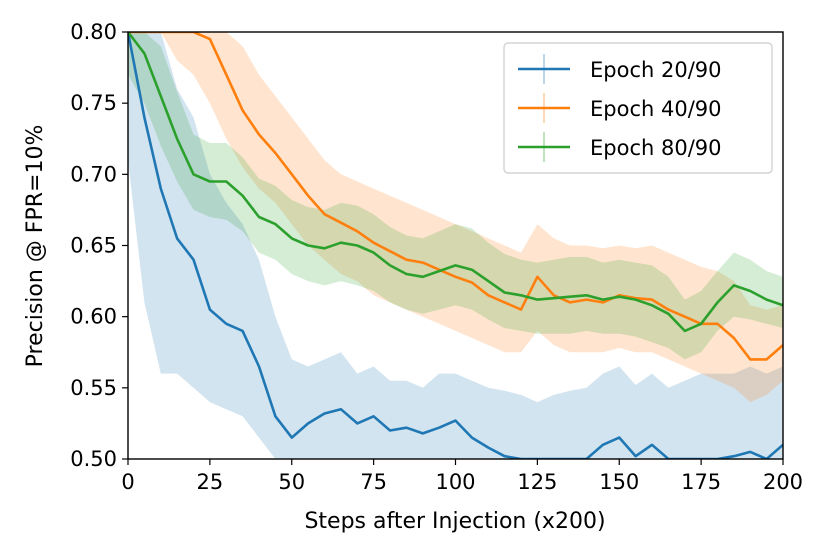 This screenshot has width=830, height=554. I want to click on y-axis-label: Precision @ FPR=10%, so click(35, 246).